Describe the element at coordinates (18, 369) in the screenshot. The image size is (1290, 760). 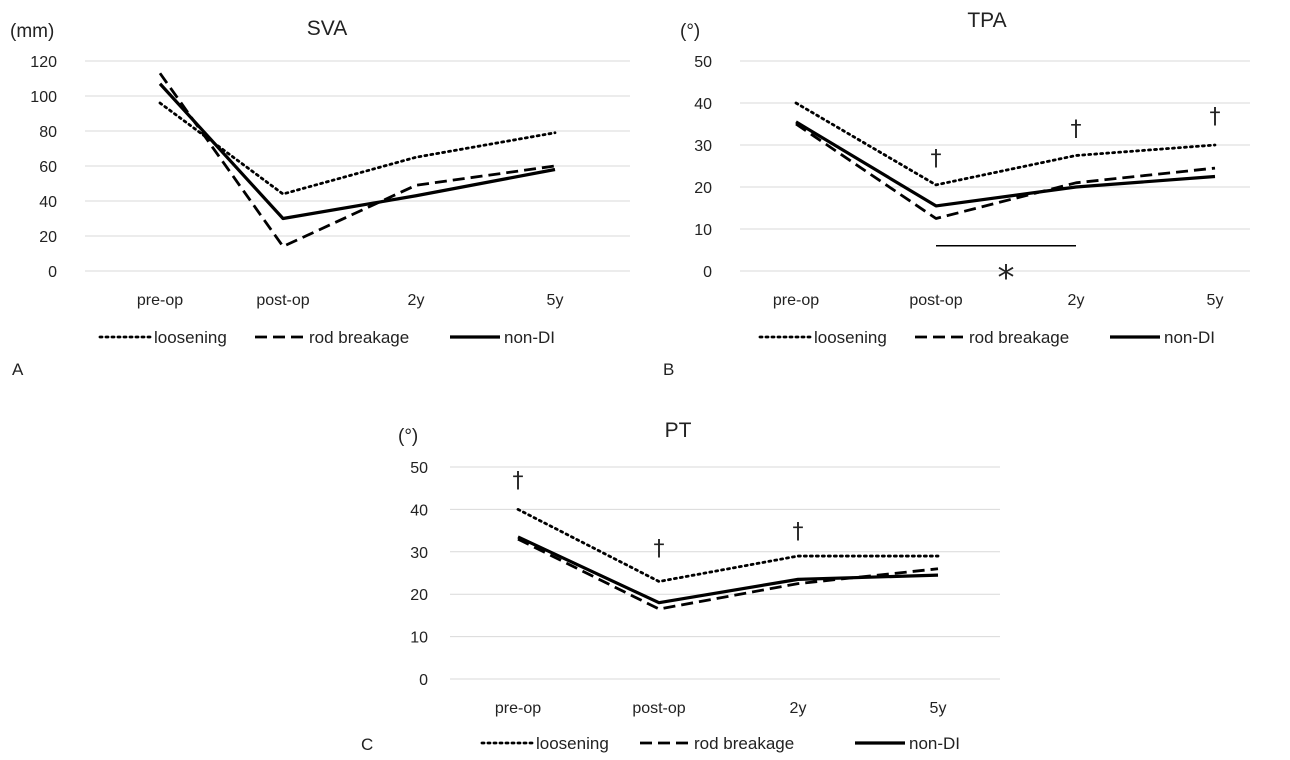
I see `panel-label: A` at that location.